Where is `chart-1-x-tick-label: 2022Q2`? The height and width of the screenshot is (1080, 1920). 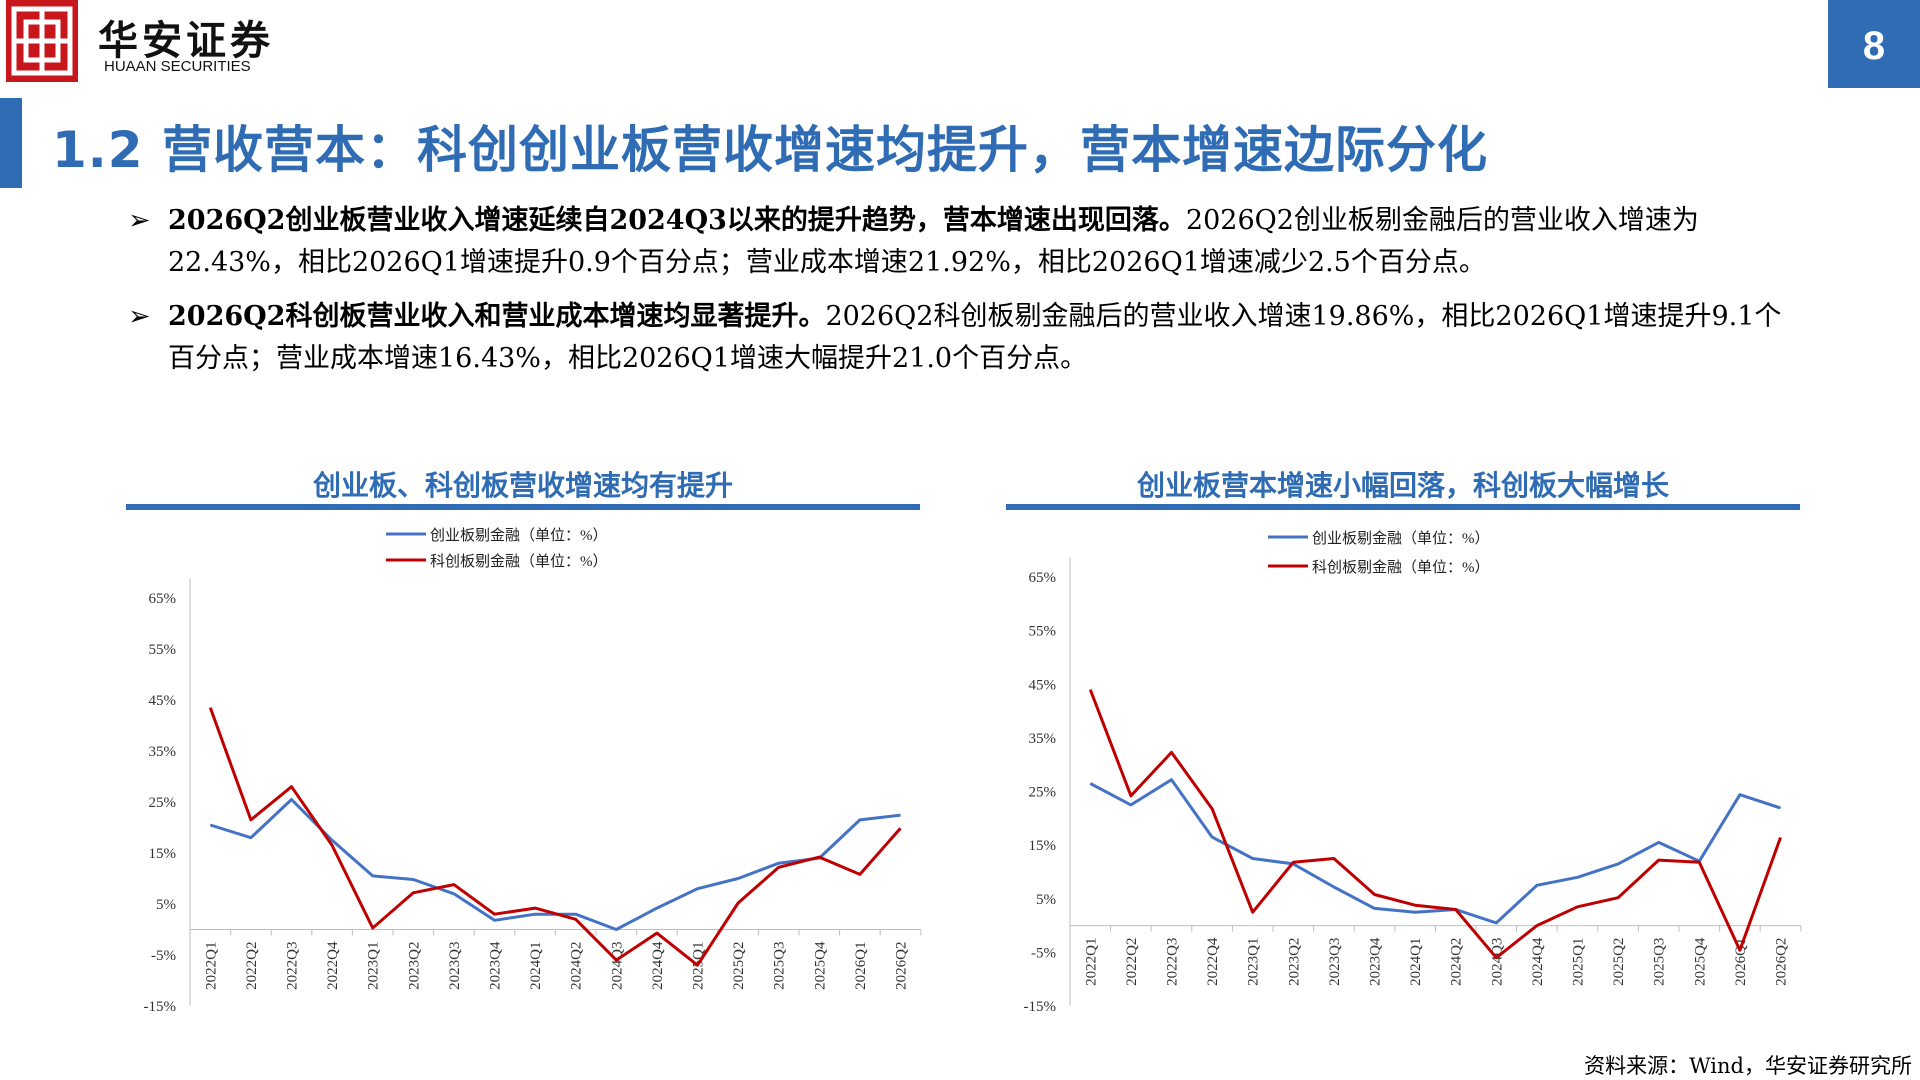 chart-1-x-tick-label: 2022Q2 is located at coordinates (252, 966).